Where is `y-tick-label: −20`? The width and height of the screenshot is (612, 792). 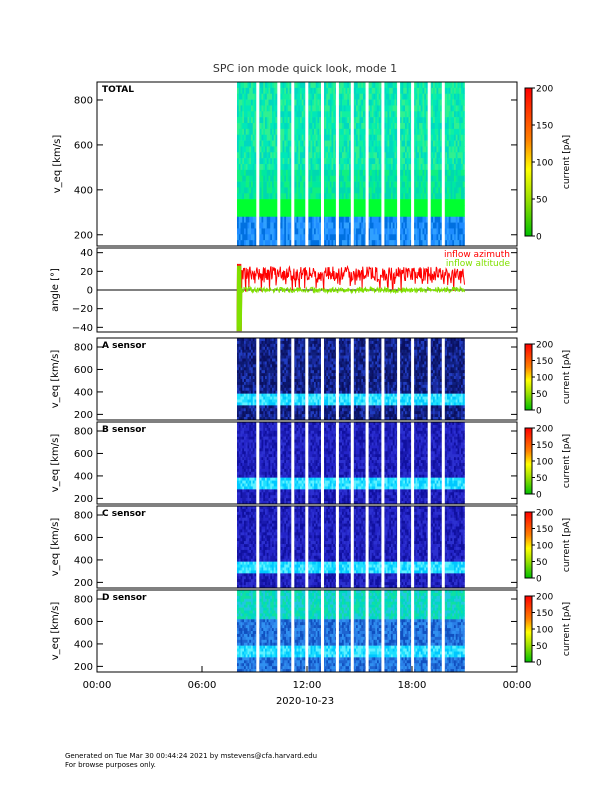 y-tick-label: −20 is located at coordinates (82, 309).